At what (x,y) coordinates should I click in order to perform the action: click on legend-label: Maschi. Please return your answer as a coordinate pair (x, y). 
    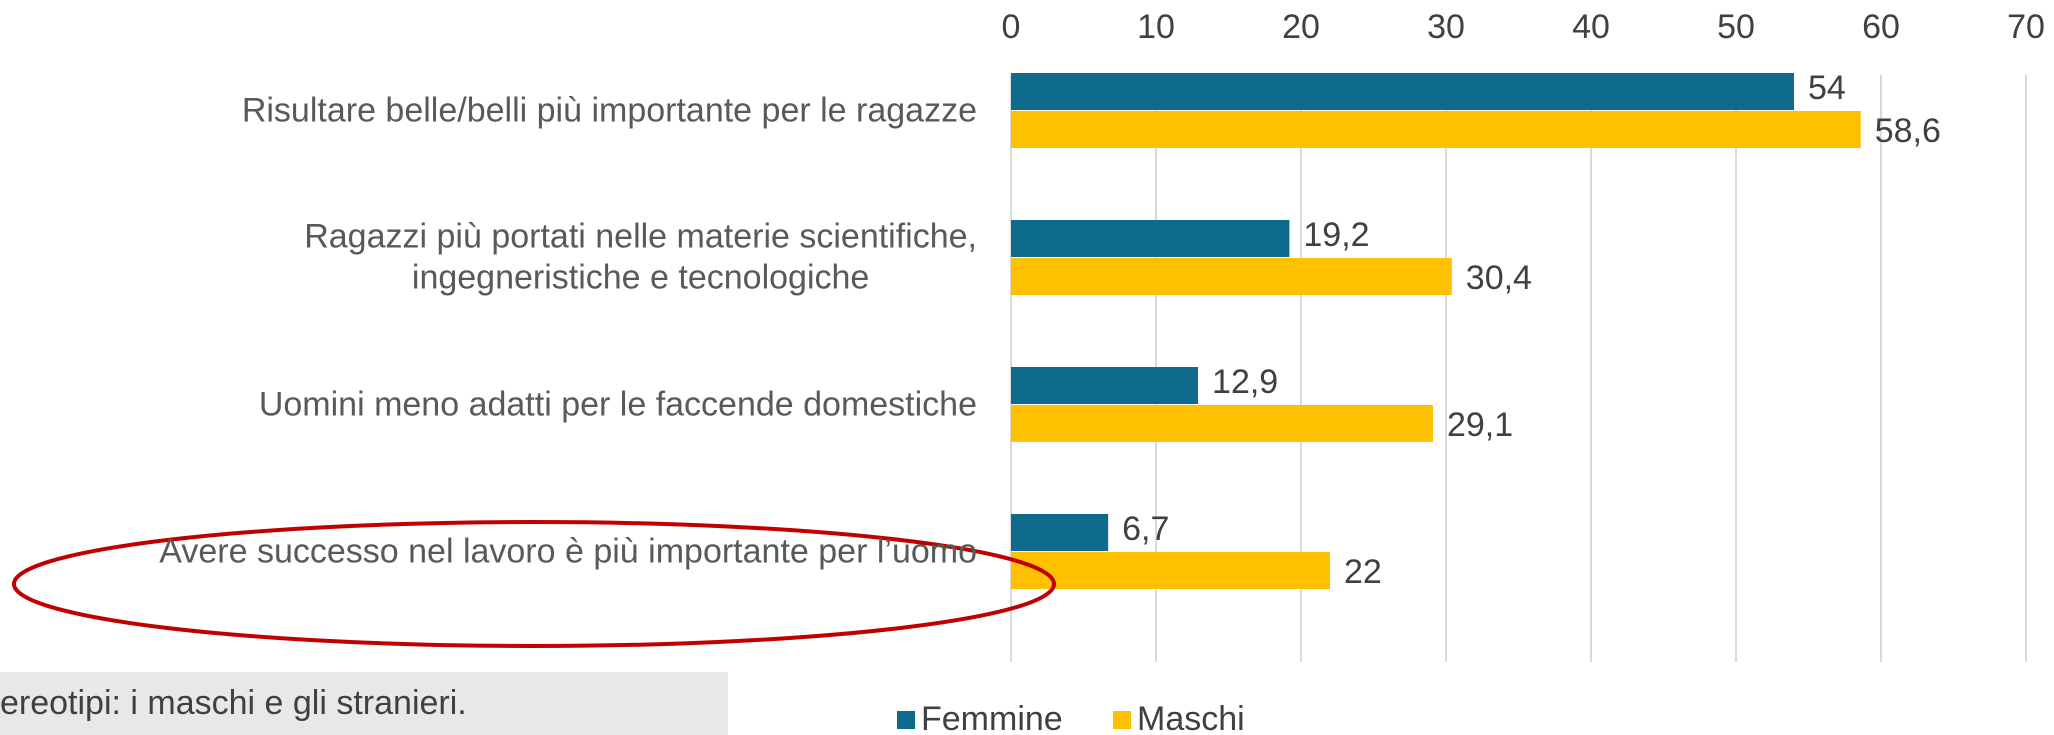
    Looking at the image, I should click on (1191, 717).